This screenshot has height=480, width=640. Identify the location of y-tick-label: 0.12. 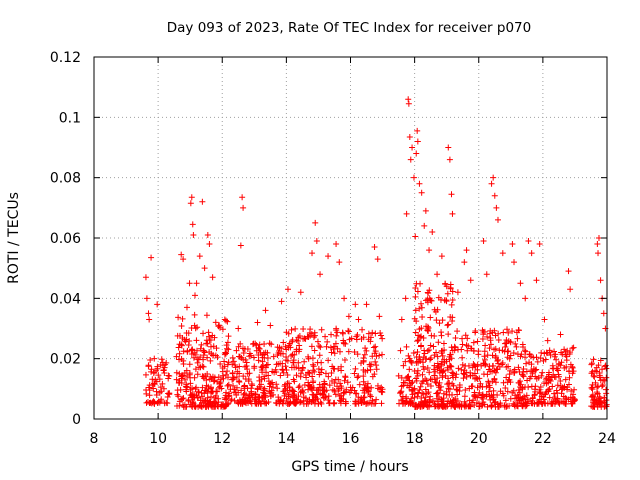
(65, 58).